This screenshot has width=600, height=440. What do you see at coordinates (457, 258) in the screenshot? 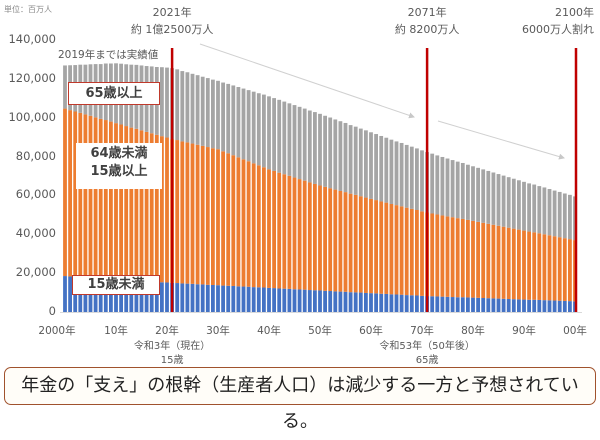
I see `bar-working-2077` at bounding box center [457, 258].